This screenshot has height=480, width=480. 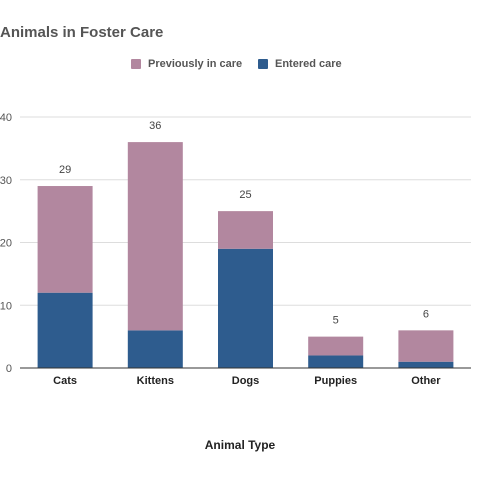 What do you see at coordinates (155, 381) in the screenshot?
I see `x-tick-label-kittens: Kittens` at bounding box center [155, 381].